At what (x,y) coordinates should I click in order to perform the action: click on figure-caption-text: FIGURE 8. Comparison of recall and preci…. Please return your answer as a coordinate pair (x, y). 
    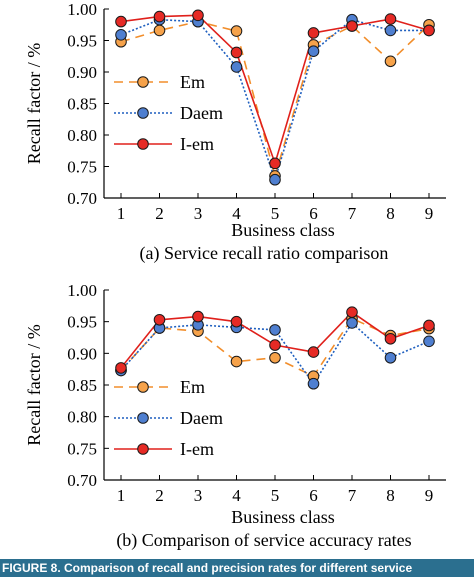
    Looking at the image, I should click on (207, 568).